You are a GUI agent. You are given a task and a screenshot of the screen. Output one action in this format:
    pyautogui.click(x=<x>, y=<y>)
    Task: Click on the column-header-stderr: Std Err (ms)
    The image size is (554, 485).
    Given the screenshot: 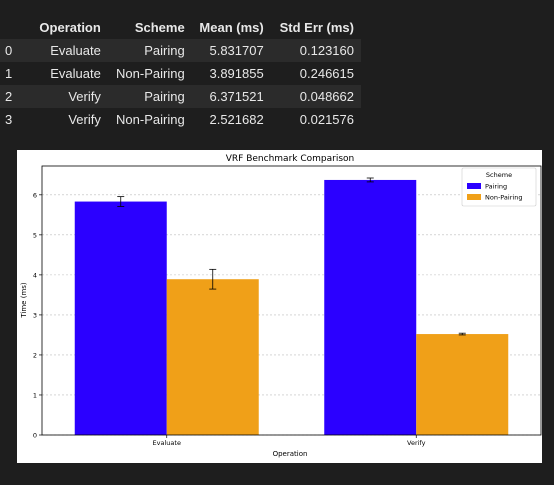 What is the action you would take?
    pyautogui.click(x=315, y=27)
    